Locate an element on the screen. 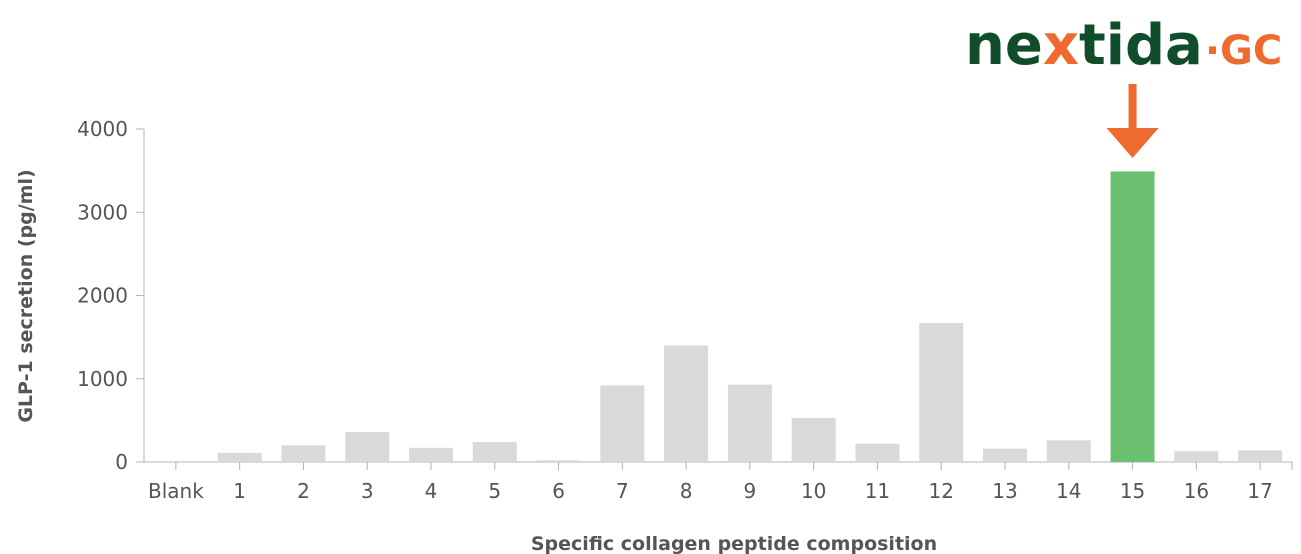  x-tick-label: 15 is located at coordinates (1132, 491).